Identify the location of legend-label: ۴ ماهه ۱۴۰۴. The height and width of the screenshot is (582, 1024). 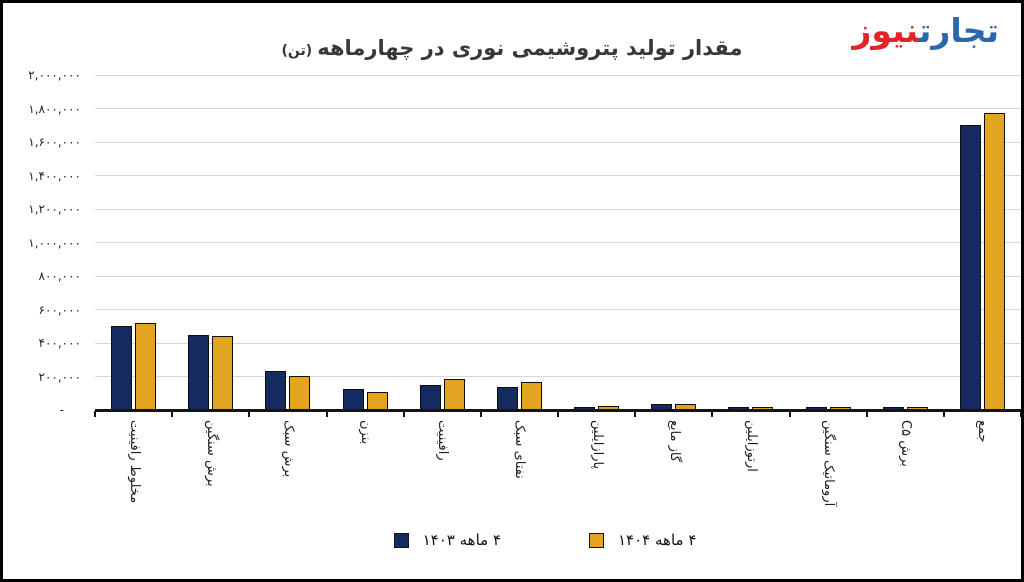
(657, 540).